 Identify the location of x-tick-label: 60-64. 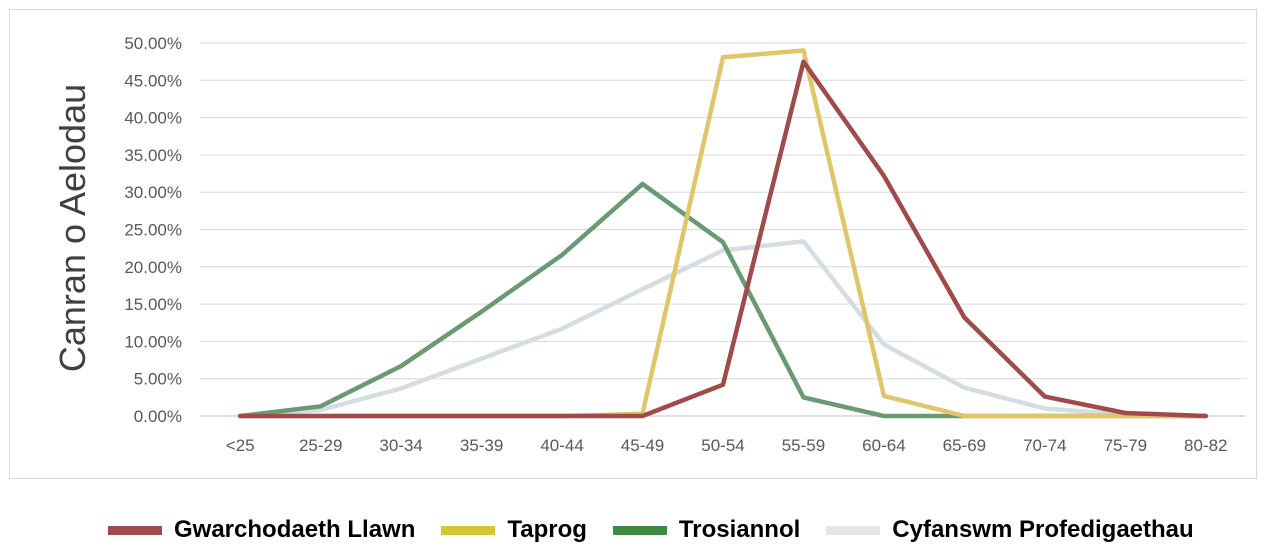
(883, 445).